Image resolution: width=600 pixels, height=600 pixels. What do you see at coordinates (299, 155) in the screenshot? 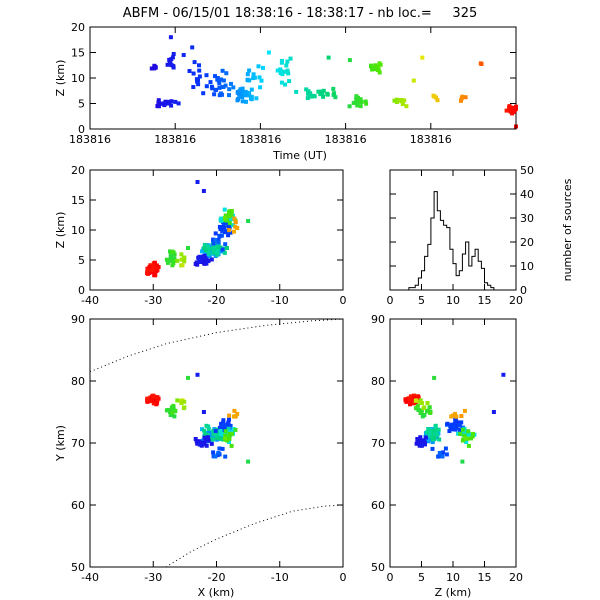
I see `x-axis-label: Time (UT)` at bounding box center [299, 155].